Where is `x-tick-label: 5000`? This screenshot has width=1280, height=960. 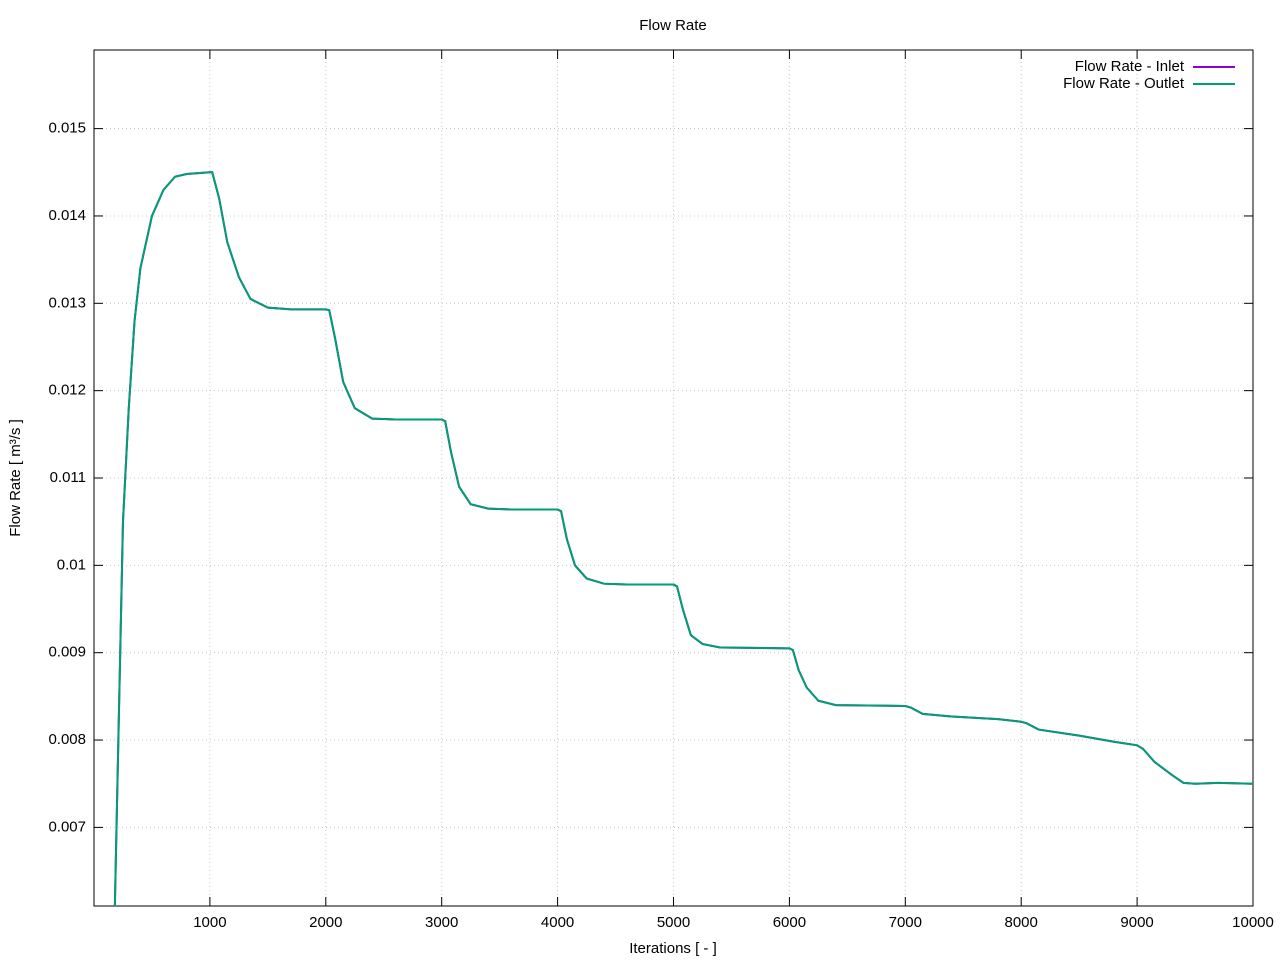
x-tick-label: 5000 is located at coordinates (673, 922).